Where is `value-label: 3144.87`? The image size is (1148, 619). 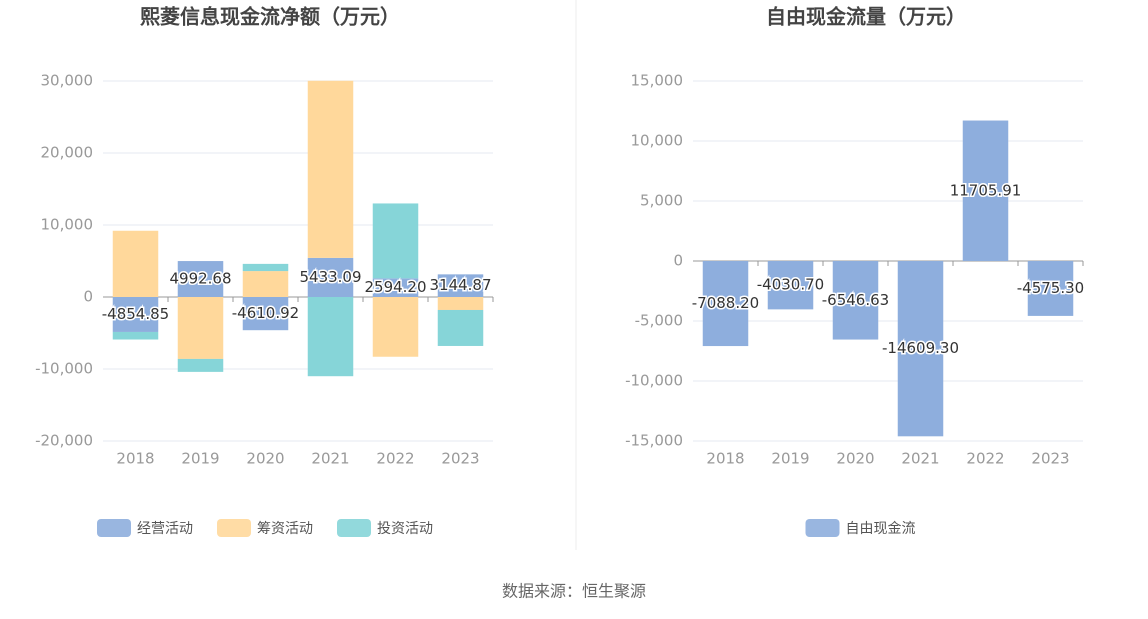
value-label: 3144.87 is located at coordinates (460, 285).